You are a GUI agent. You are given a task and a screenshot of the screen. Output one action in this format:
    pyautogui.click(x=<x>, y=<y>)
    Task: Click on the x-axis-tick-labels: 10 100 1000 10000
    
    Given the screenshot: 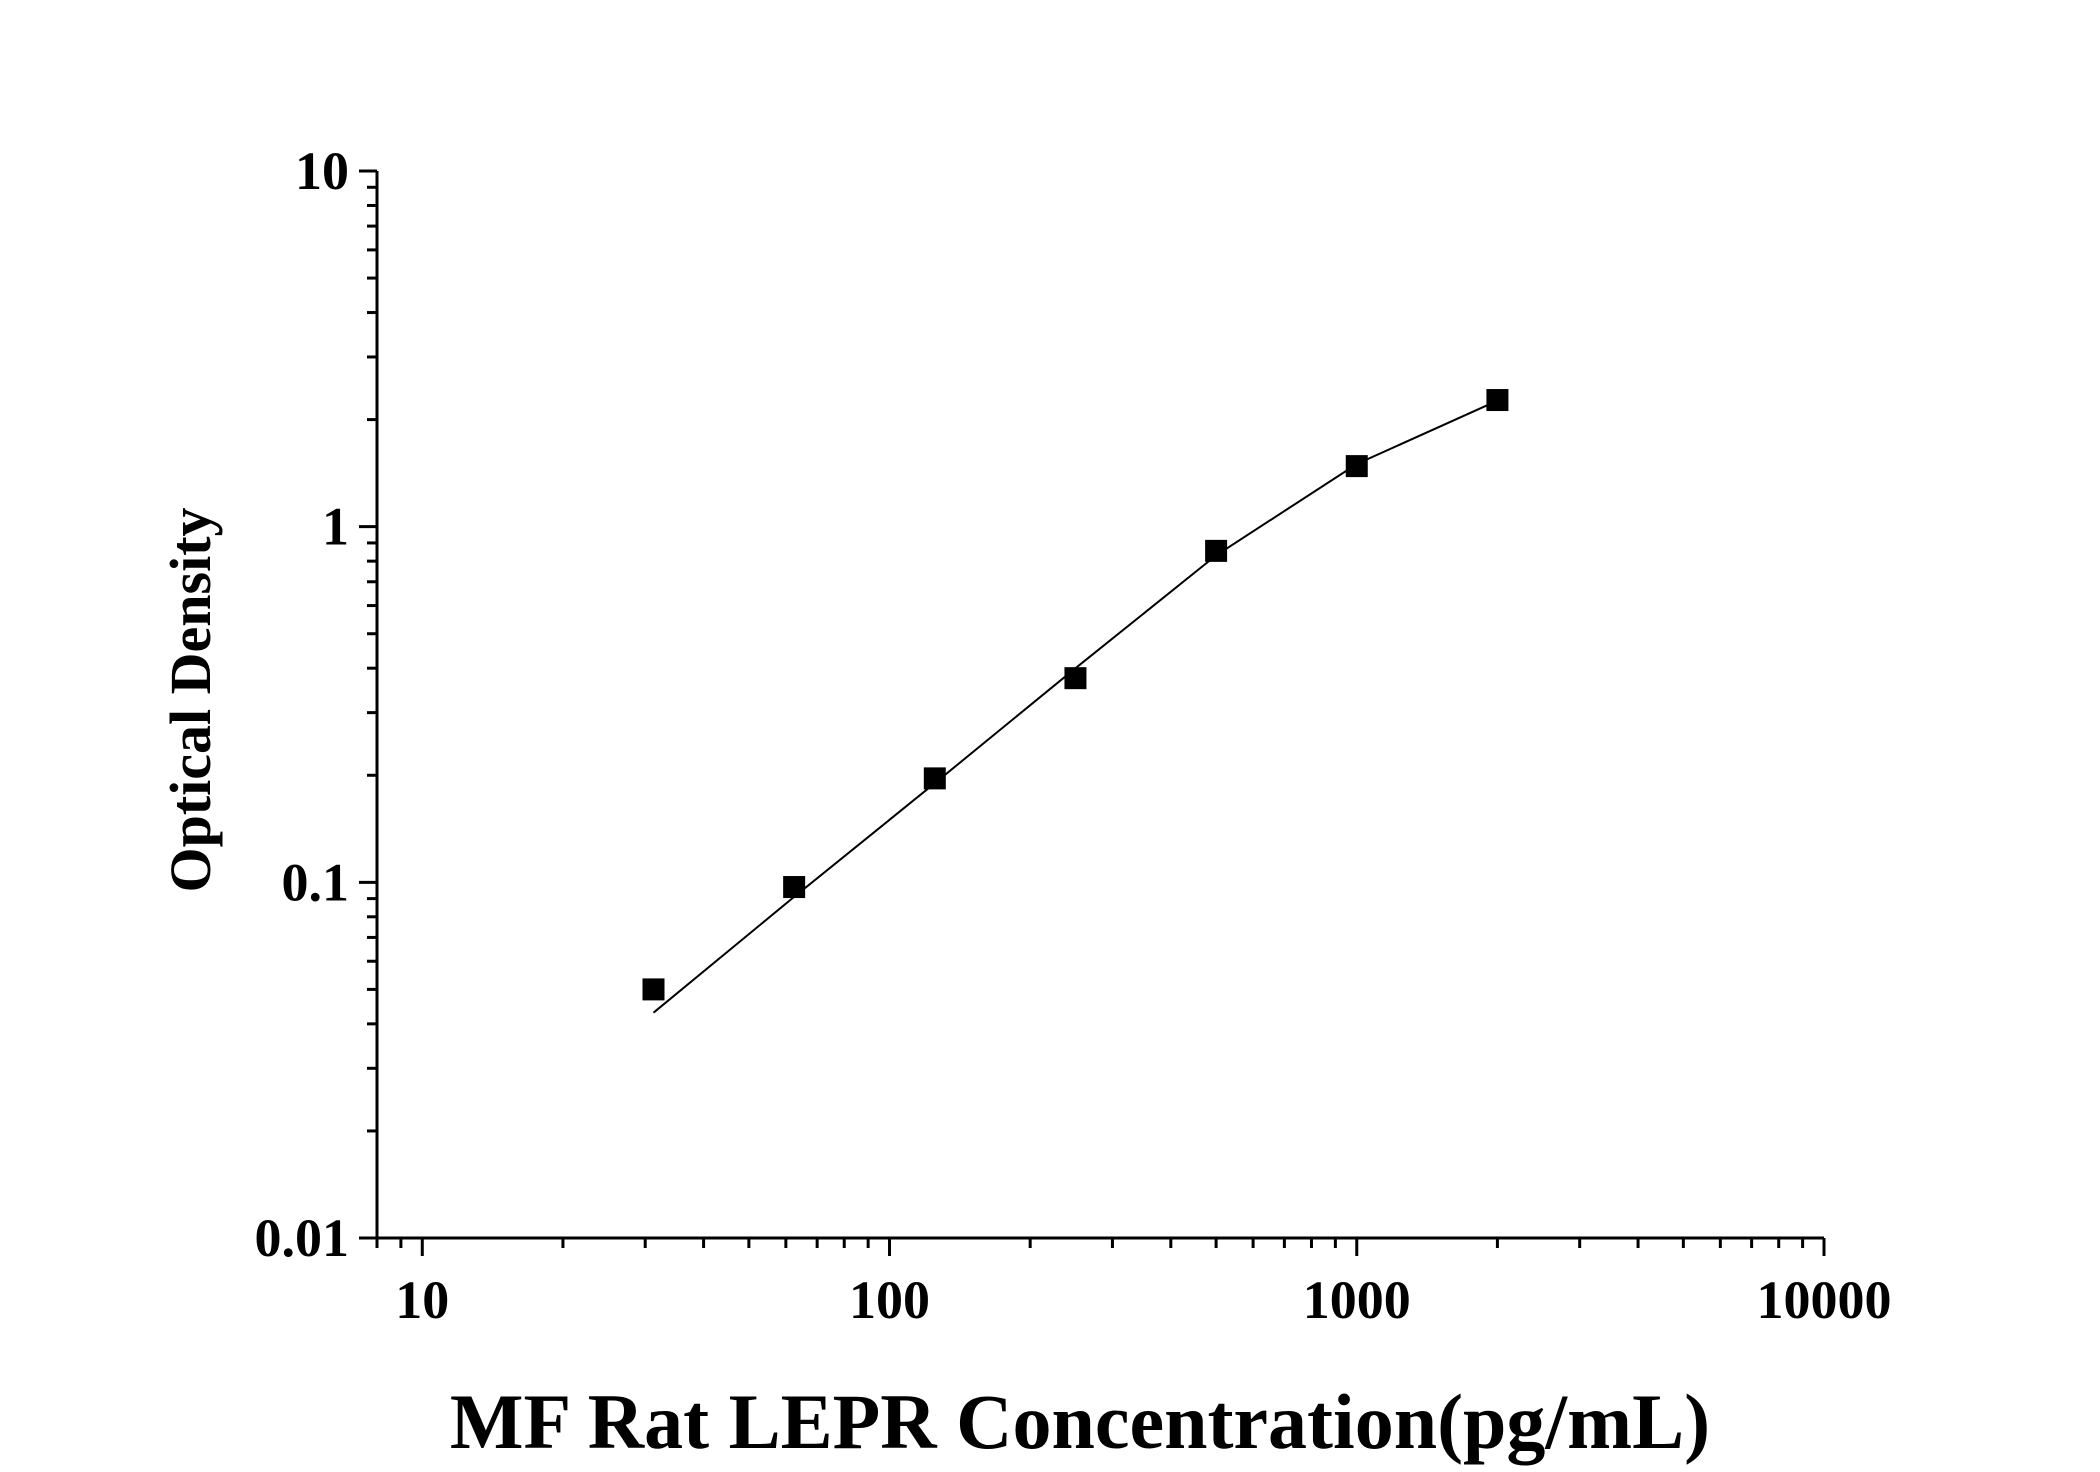 What is the action you would take?
    pyautogui.click(x=1143, y=1300)
    